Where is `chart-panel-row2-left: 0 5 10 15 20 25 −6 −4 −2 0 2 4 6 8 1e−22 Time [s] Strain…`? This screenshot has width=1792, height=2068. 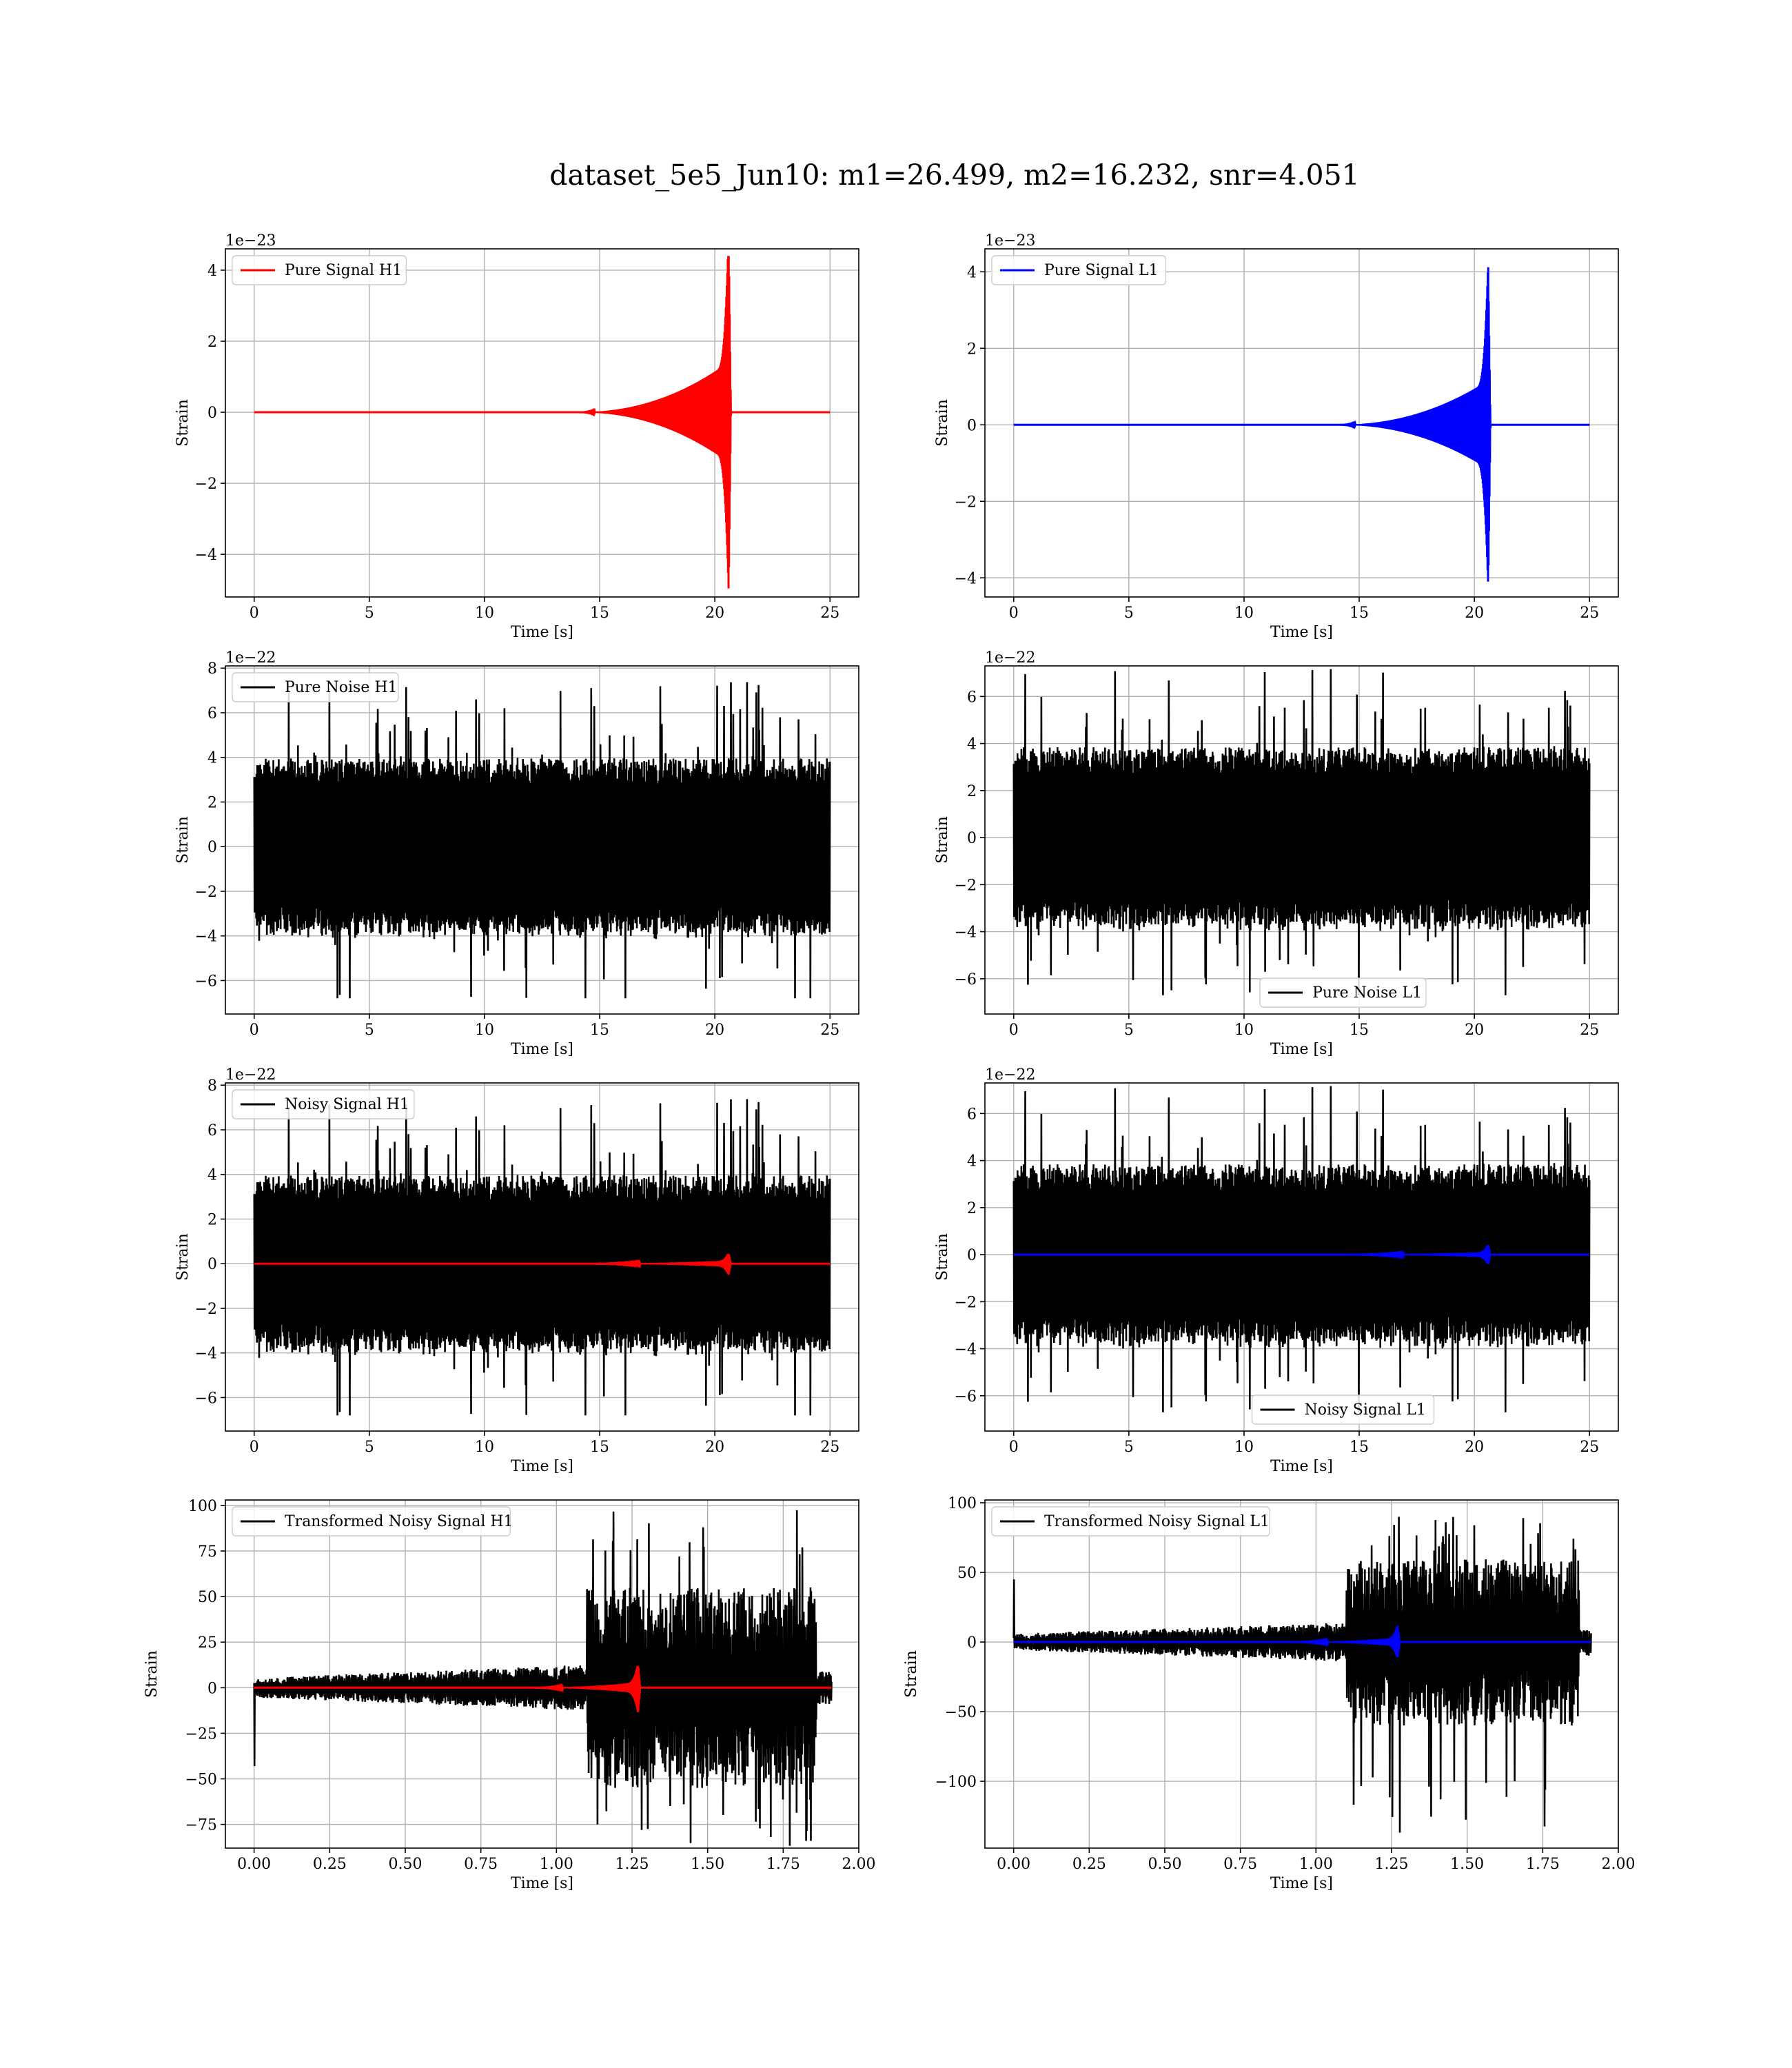
chart-panel-row2-left: 0 5 10 15 20 25 −6 −4 −2 0 2 4 6 8 1e−22 Time [s] Strain… is located at coordinates (516, 853).